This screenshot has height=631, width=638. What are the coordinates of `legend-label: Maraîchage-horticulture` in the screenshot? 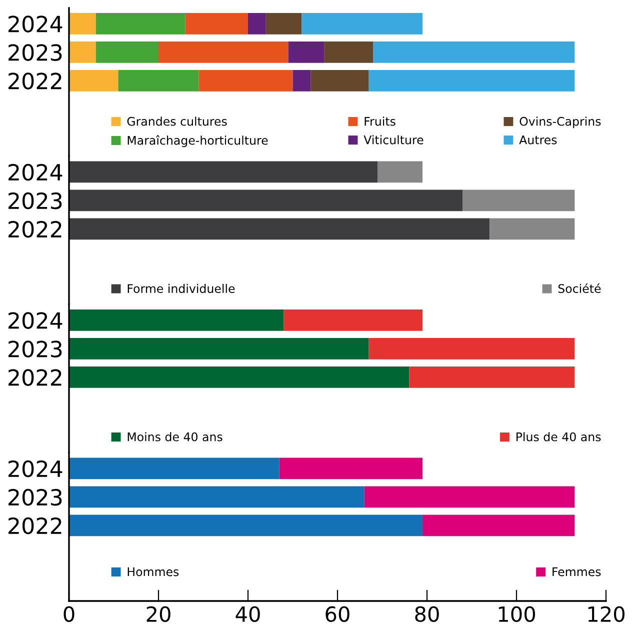 It's located at (198, 141).